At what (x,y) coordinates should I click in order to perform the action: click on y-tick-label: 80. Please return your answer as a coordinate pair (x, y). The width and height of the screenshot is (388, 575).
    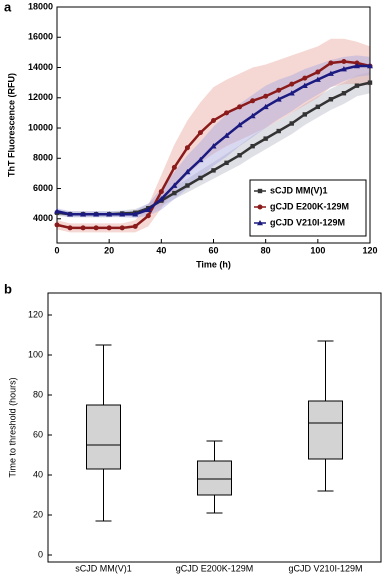
    Looking at the image, I should click on (38, 394).